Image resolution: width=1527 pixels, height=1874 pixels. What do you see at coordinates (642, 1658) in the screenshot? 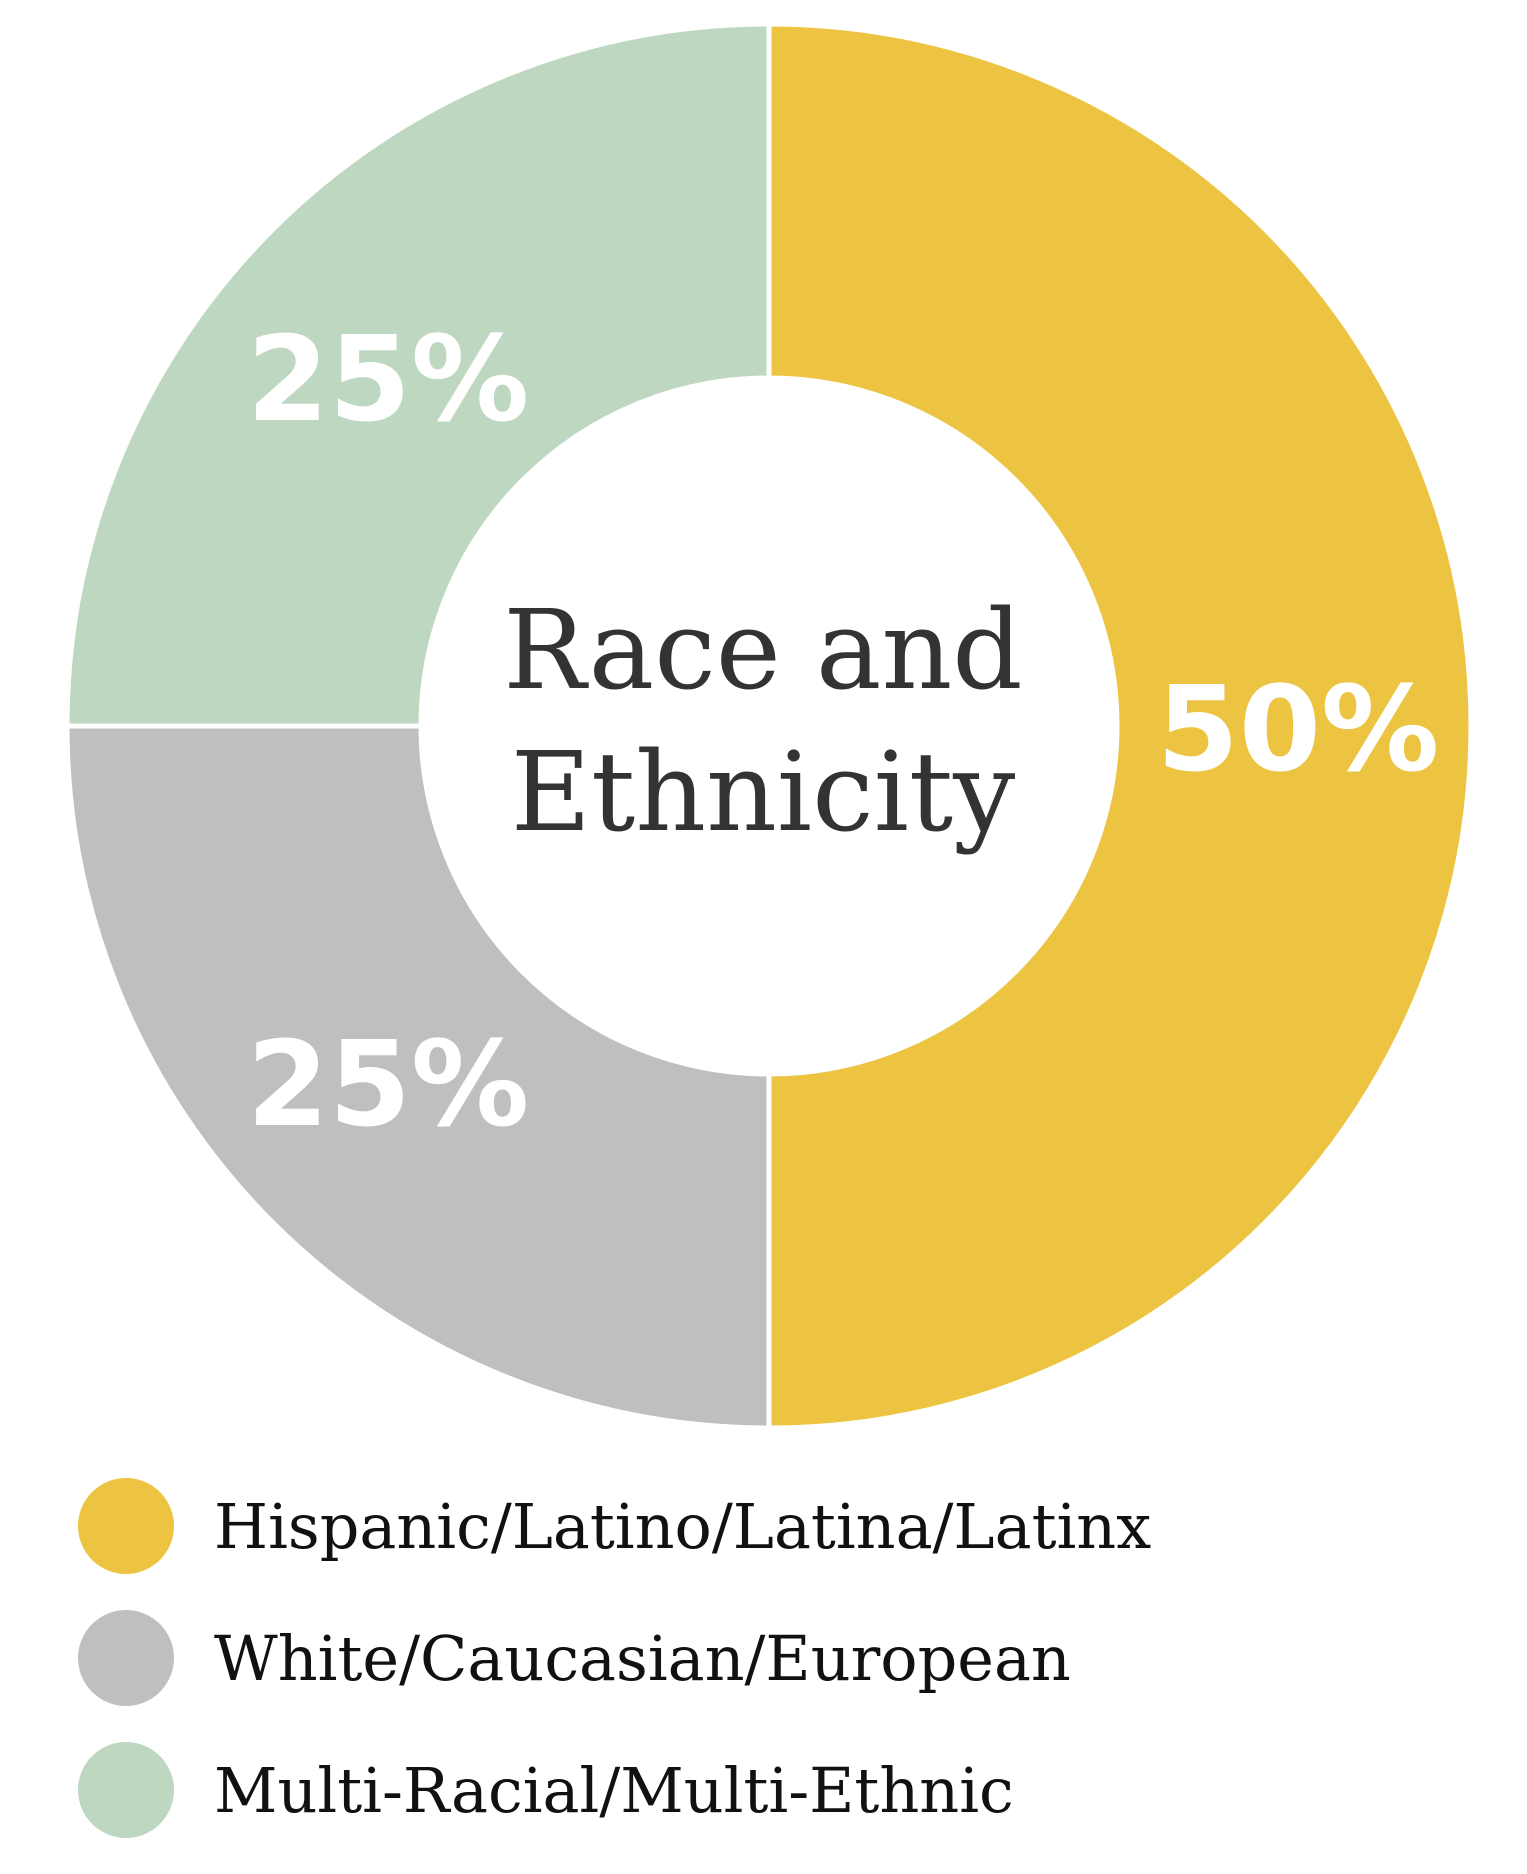
I see `legend-label: White/Caucasian/European` at bounding box center [642, 1658].